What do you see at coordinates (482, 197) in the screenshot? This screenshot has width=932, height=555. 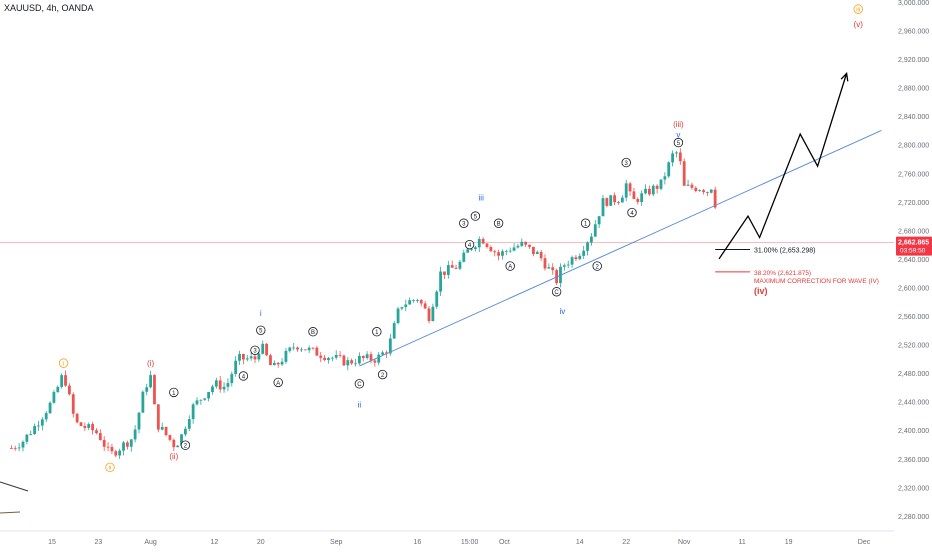 I see `wave-label-blue: iii` at bounding box center [482, 197].